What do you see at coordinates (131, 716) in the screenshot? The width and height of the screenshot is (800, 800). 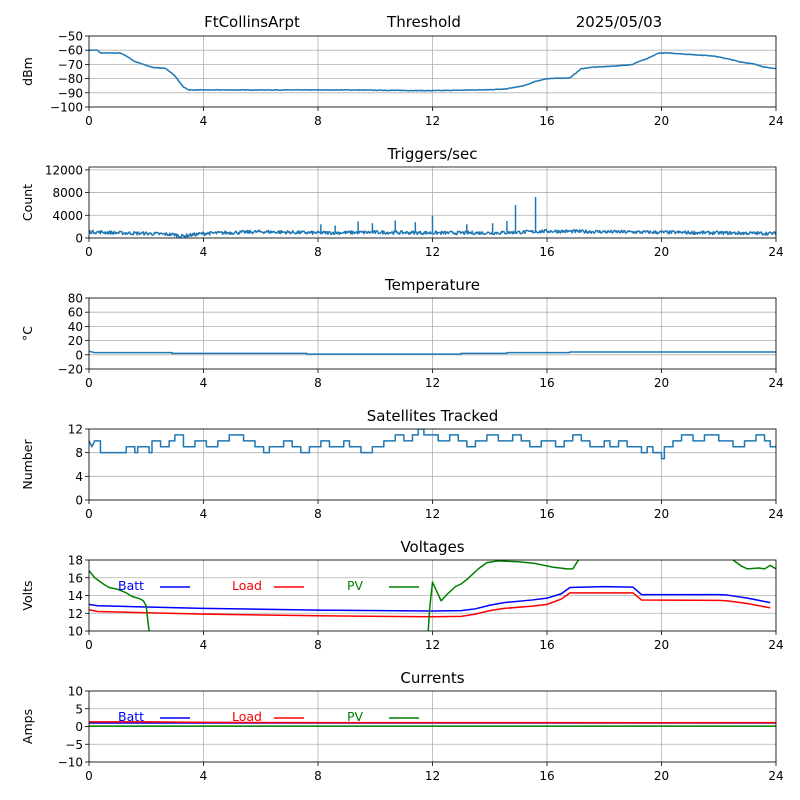 I see `legend-label-batt: Batt` at bounding box center [131, 716].